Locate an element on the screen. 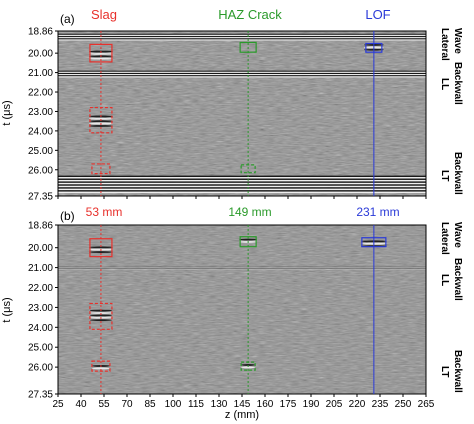  panel-a-tag: (a) is located at coordinates (67, 19).